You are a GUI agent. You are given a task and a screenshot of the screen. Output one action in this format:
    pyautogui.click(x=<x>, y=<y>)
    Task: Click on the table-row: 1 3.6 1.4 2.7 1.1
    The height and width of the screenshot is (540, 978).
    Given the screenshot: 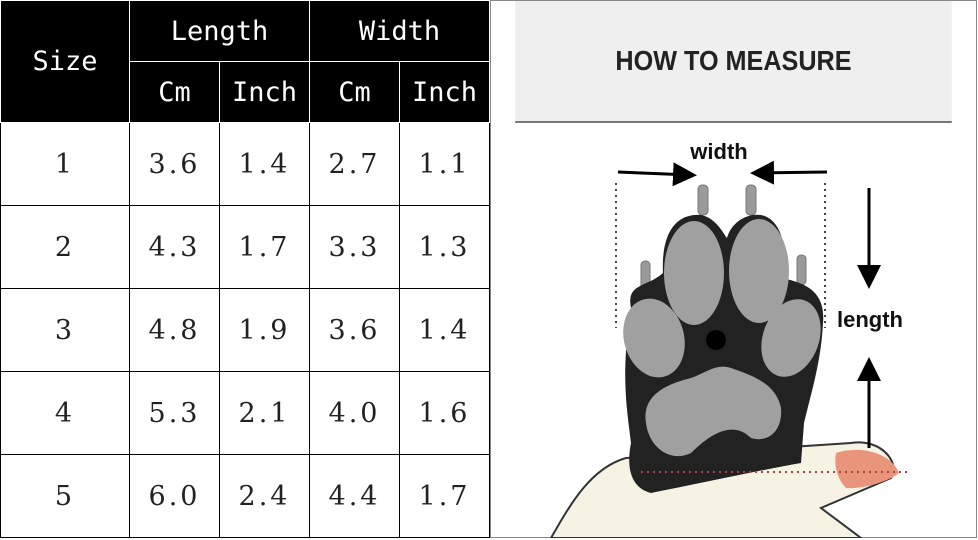 What is the action you would take?
    pyautogui.click(x=245, y=164)
    